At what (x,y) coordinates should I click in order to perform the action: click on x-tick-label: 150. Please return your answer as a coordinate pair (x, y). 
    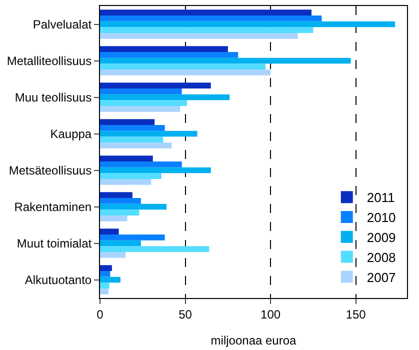
    Looking at the image, I should click on (356, 314).